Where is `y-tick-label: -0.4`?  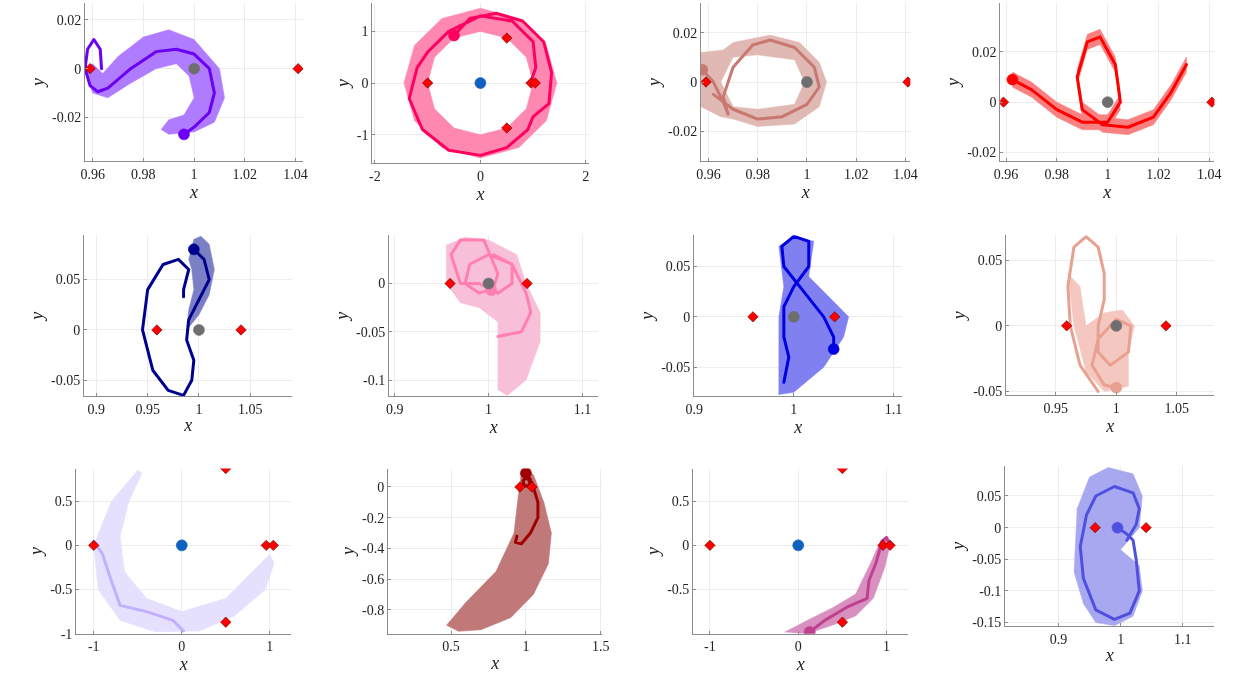
y-tick-label: -0.4 is located at coordinates (373, 549).